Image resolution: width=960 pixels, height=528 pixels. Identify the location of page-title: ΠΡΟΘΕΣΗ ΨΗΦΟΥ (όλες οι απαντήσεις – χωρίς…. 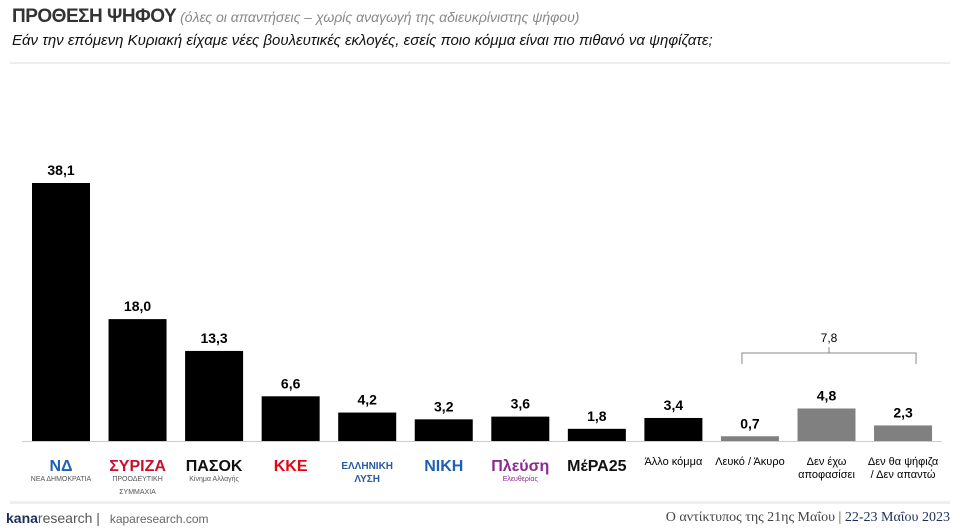
(295, 17).